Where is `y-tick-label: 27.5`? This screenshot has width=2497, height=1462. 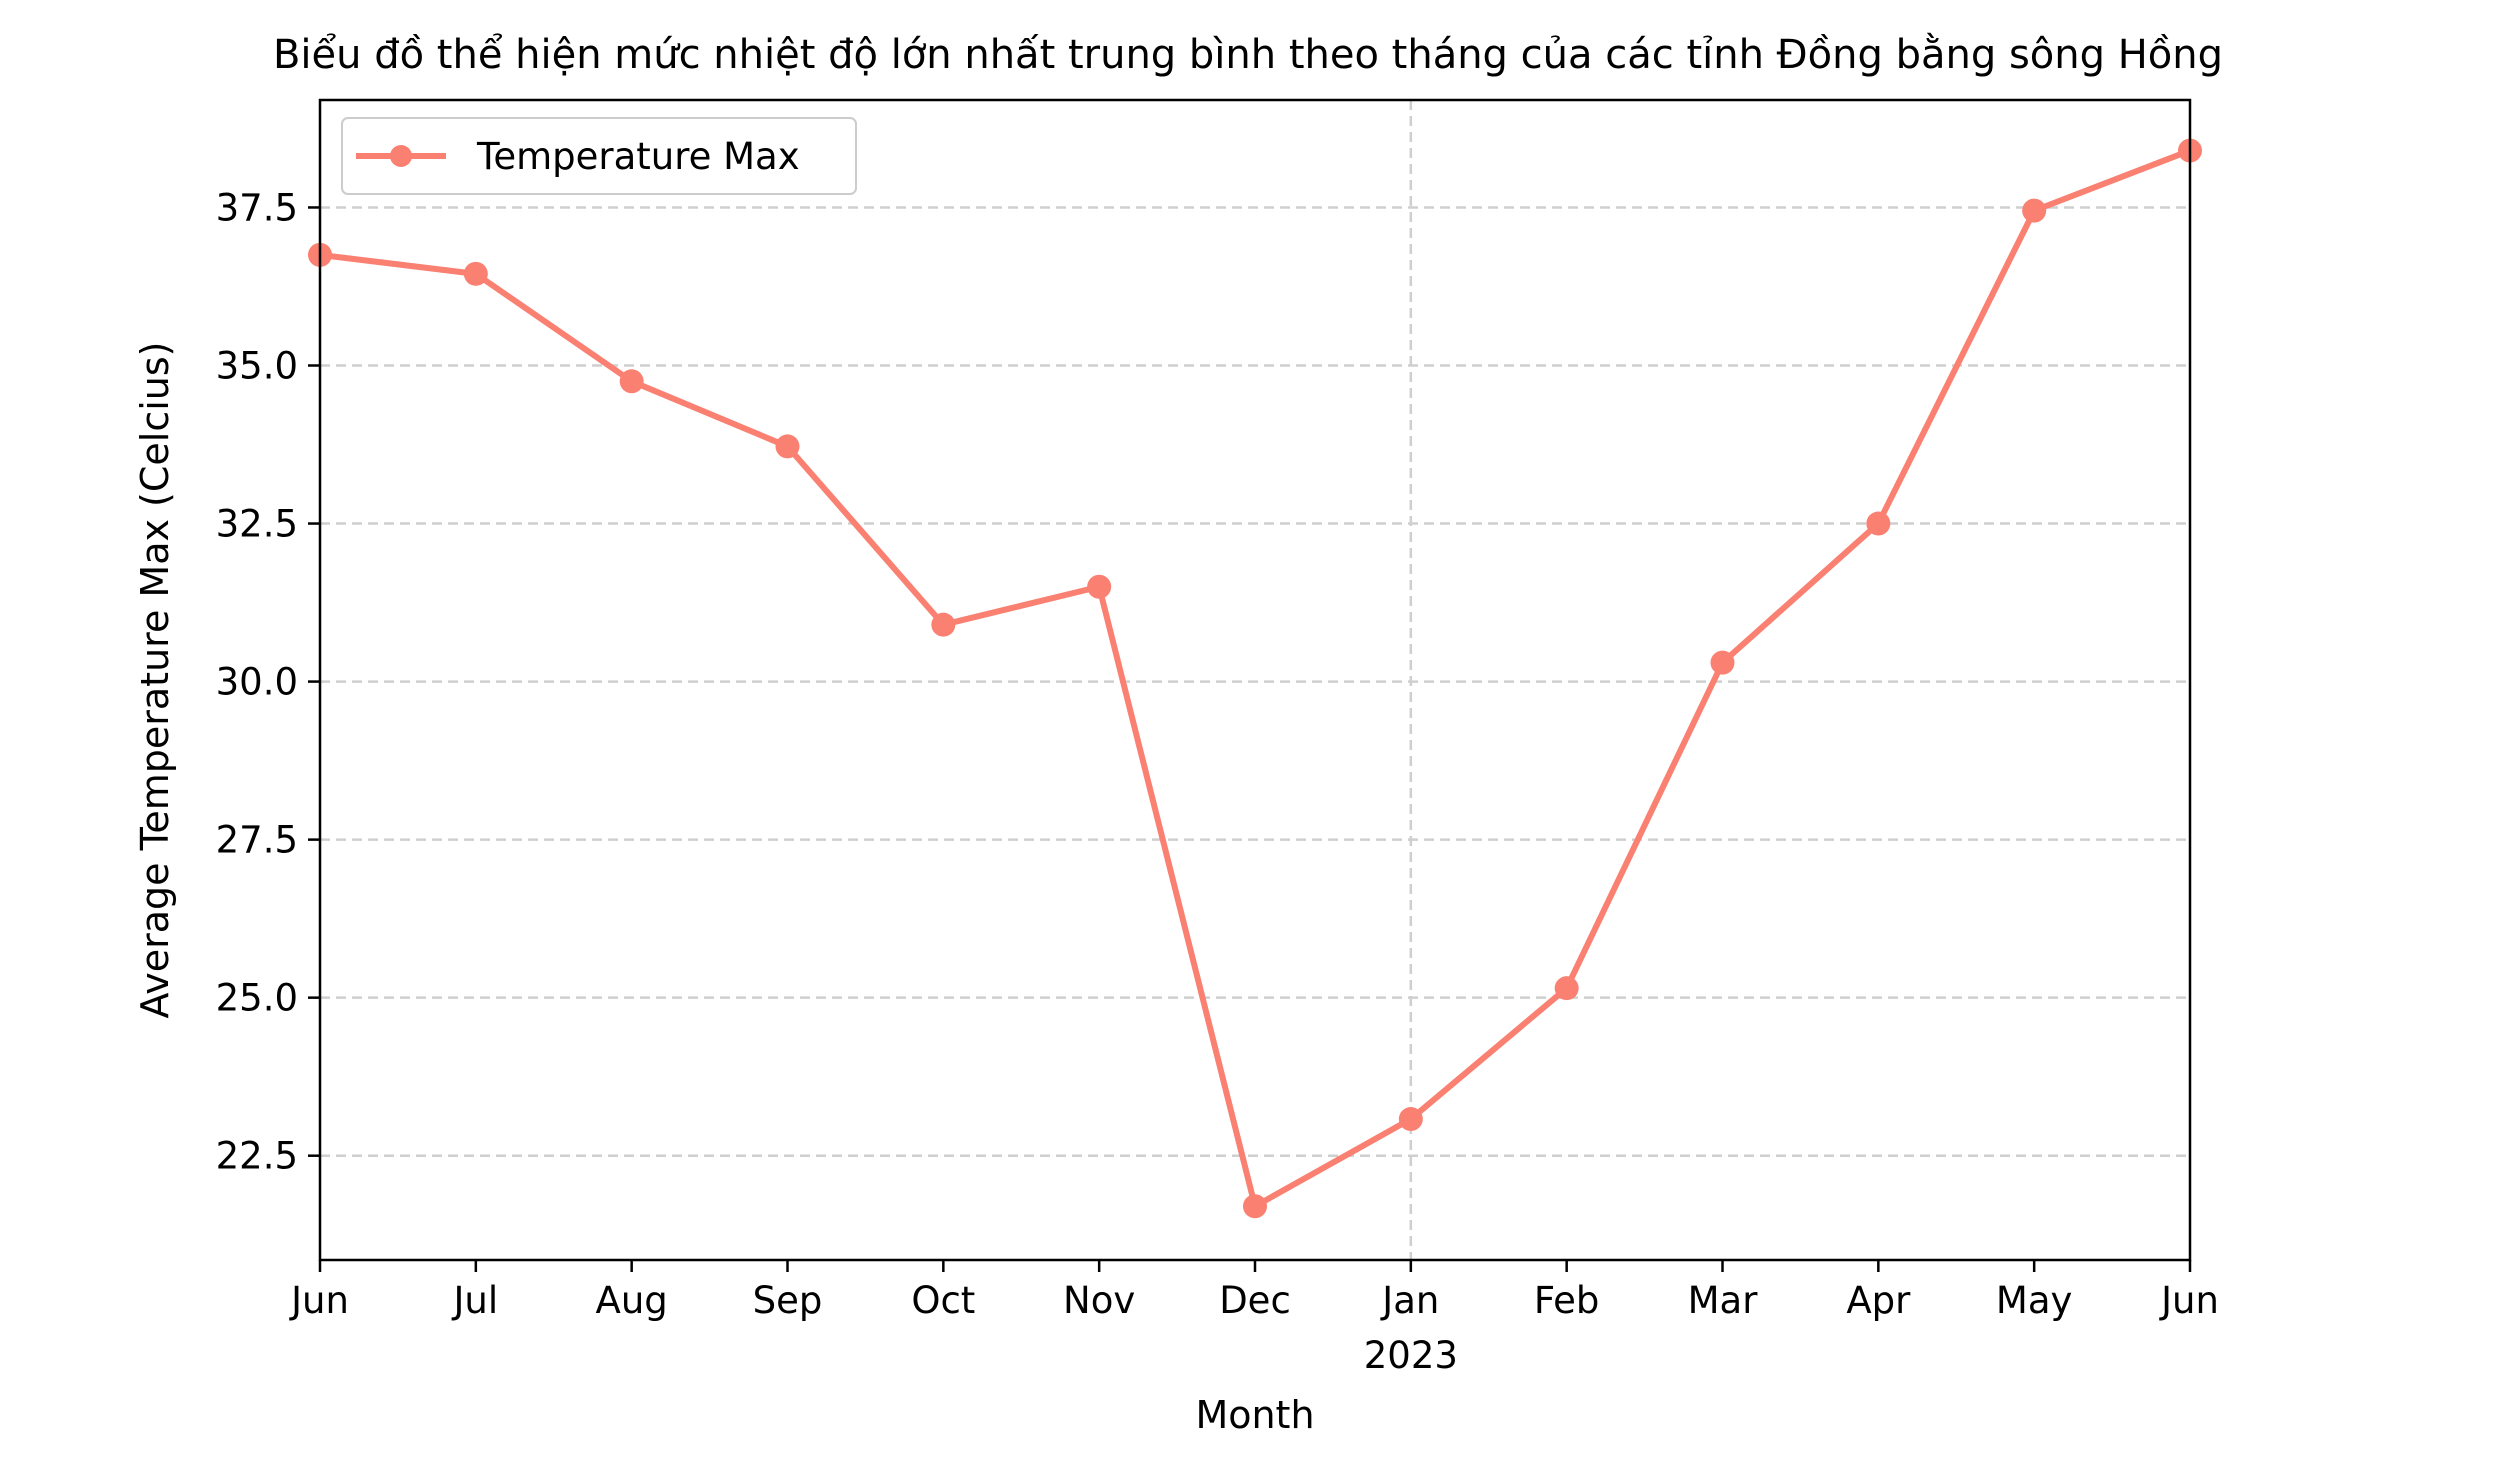
y-tick-label: 27.5 is located at coordinates (257, 840).